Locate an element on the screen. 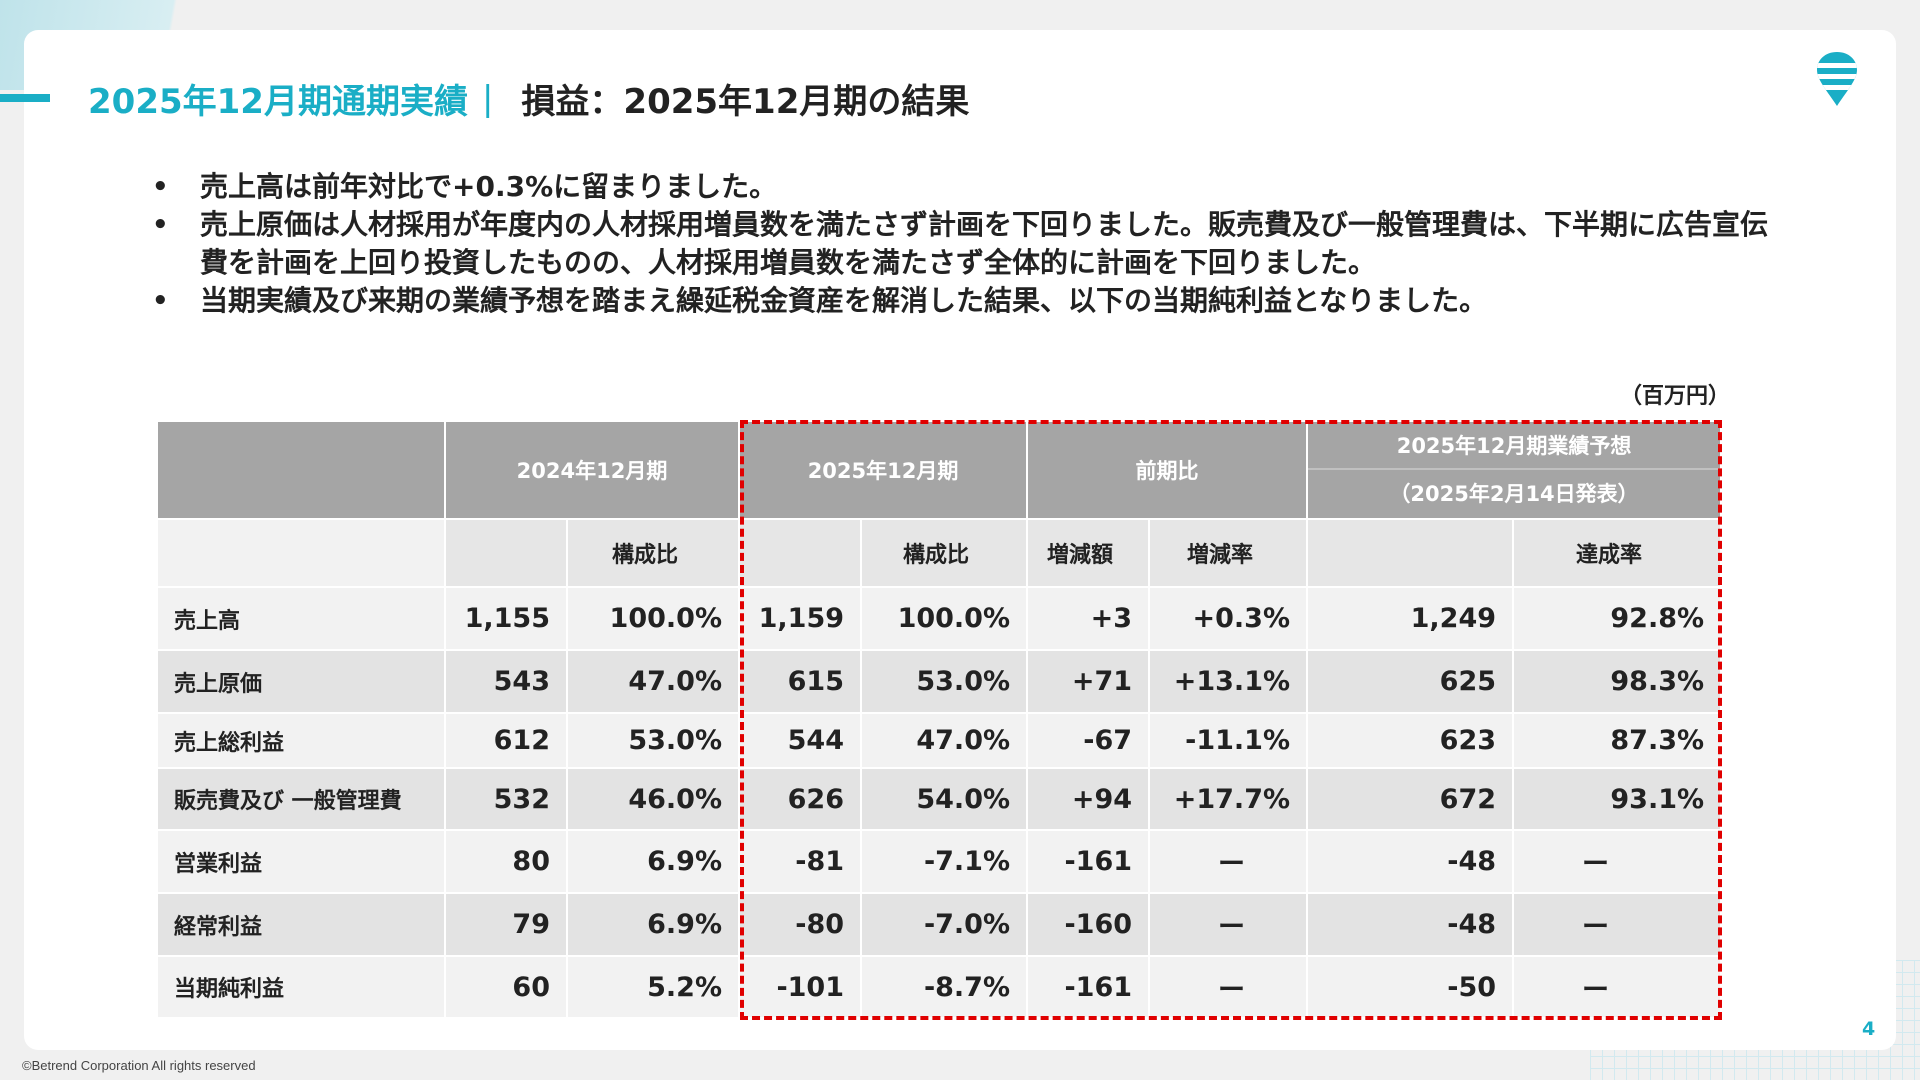  unit-label: （百万円） is located at coordinates (1675, 396).